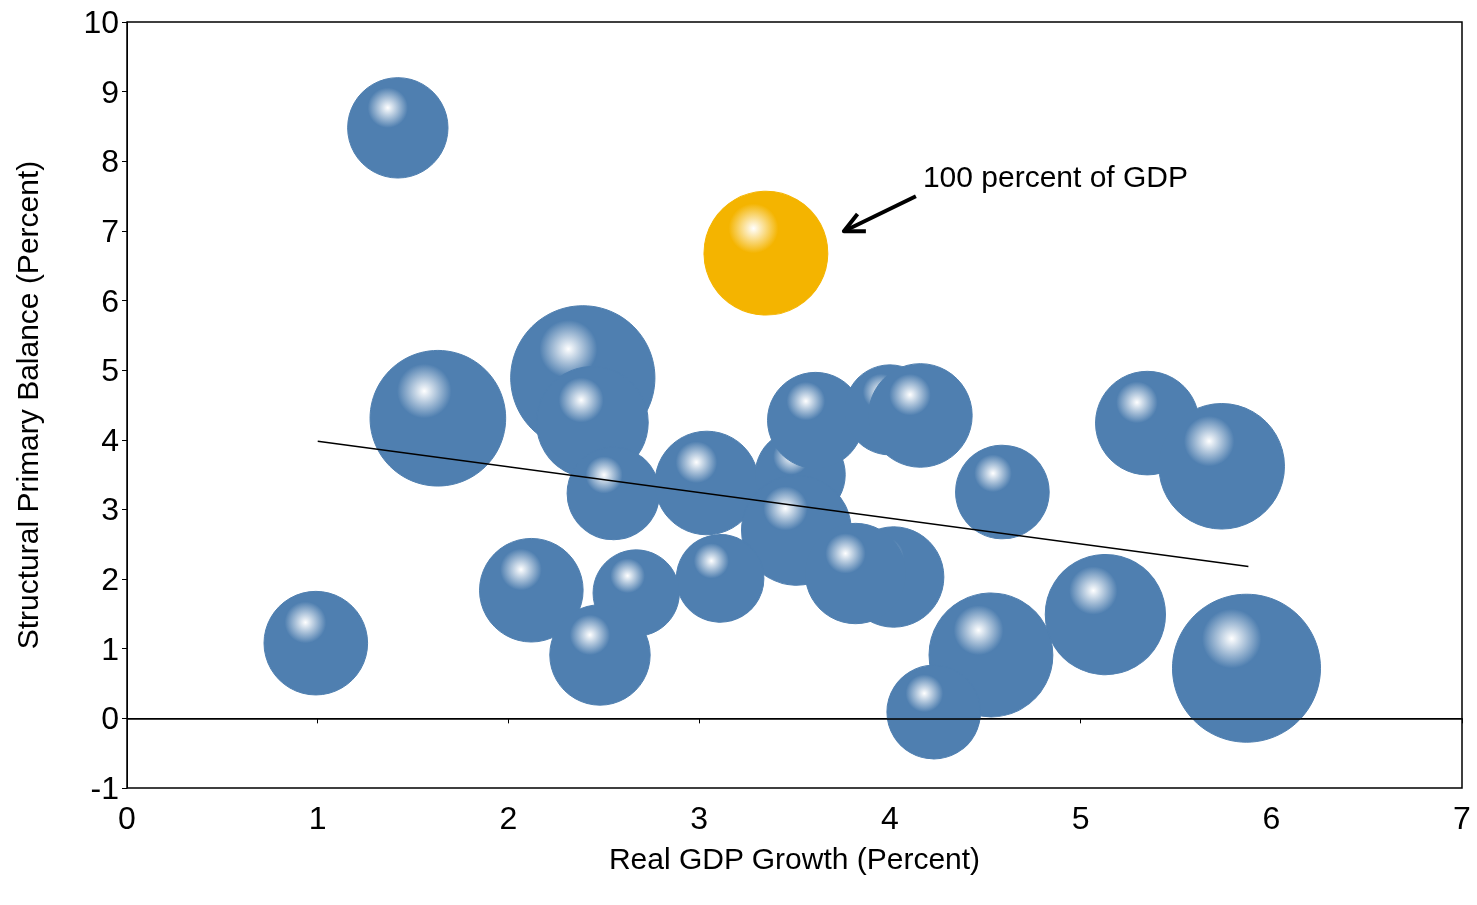 This screenshot has height=905, width=1477. Describe the element at coordinates (1462, 818) in the screenshot. I see `x-tick-label: 7` at that location.